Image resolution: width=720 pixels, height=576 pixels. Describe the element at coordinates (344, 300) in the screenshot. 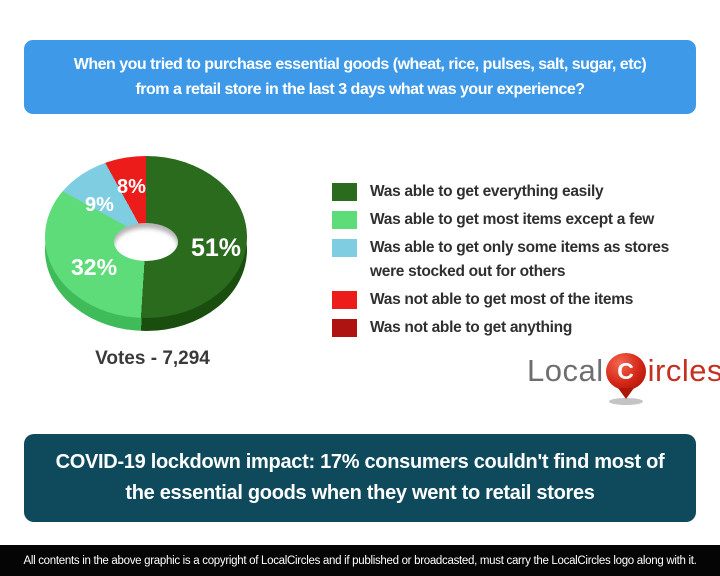

I see `legend-swatch-red` at that location.